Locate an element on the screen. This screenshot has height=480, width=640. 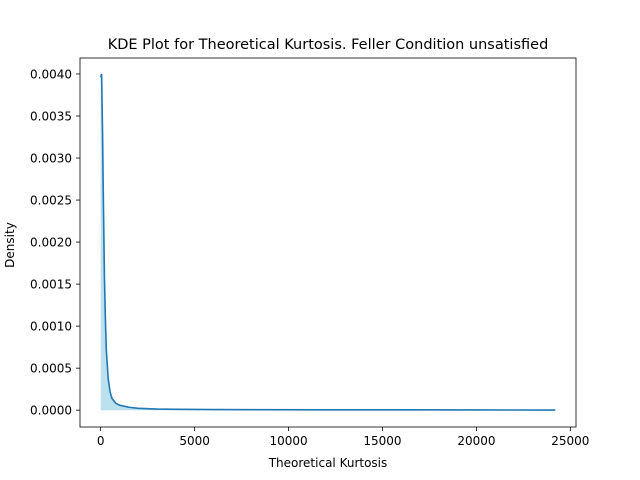
x-axis: 0 5000 10000 15000 20000 25000 is located at coordinates (343, 437).